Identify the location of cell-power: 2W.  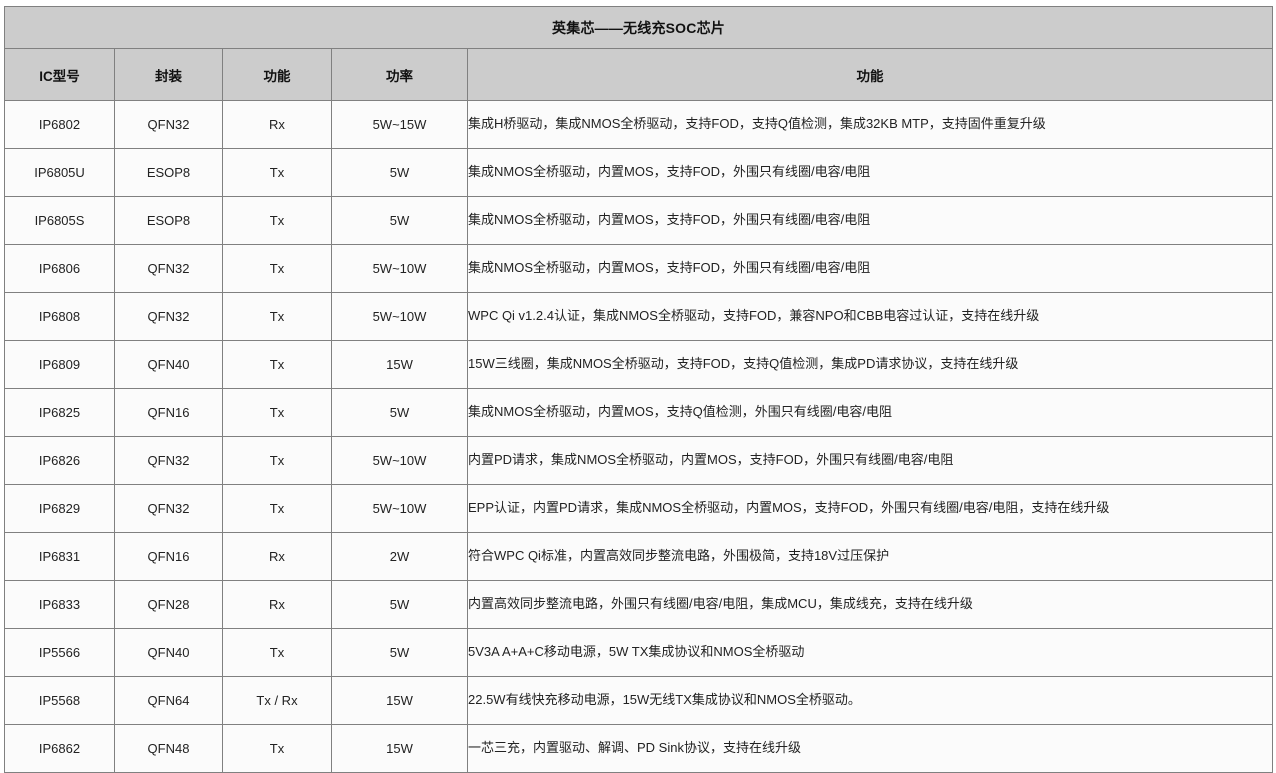
(399, 556).